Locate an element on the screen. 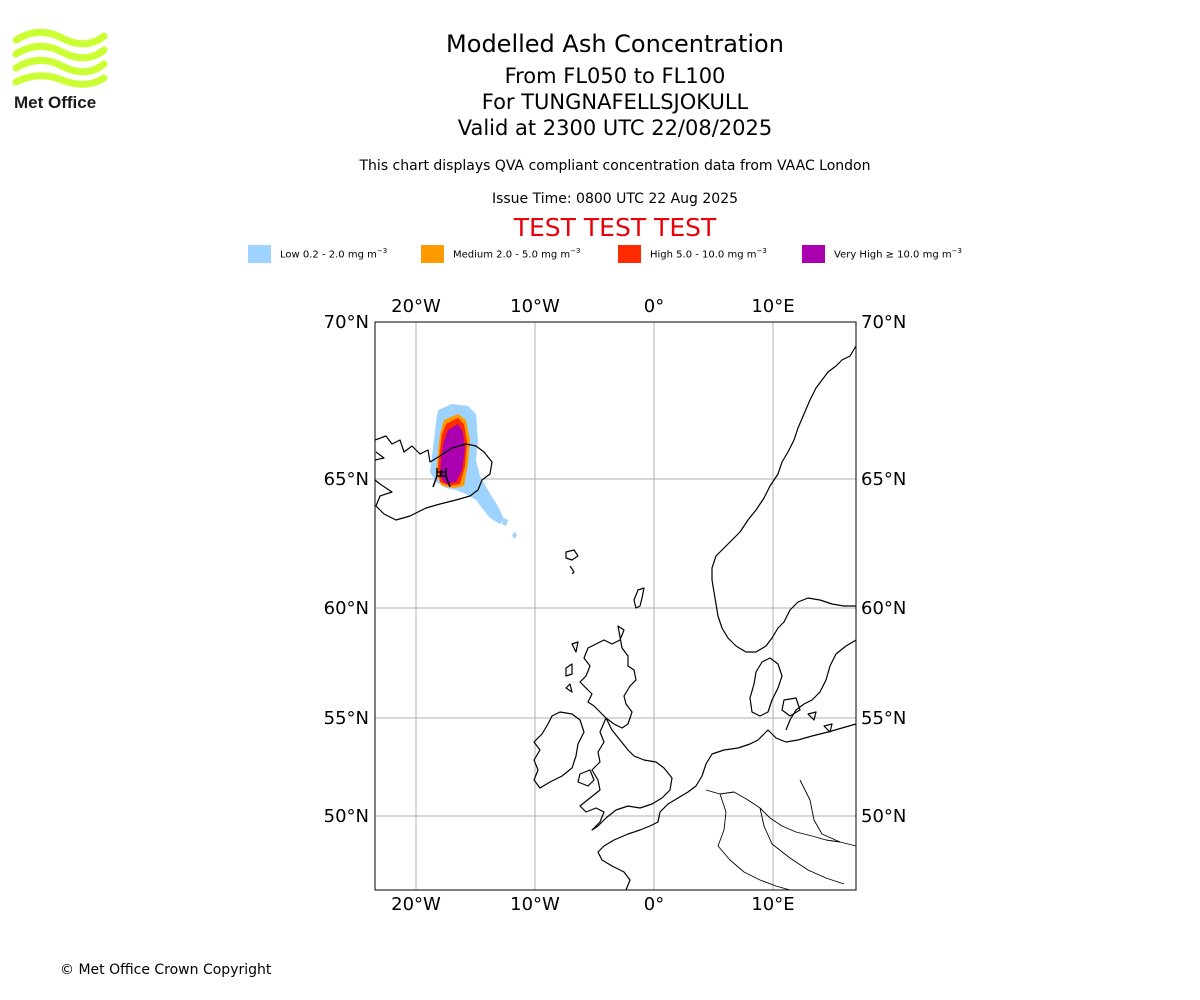  volcano-subtitle: For TUNGNAFELLSJOKULL is located at coordinates (615, 102).